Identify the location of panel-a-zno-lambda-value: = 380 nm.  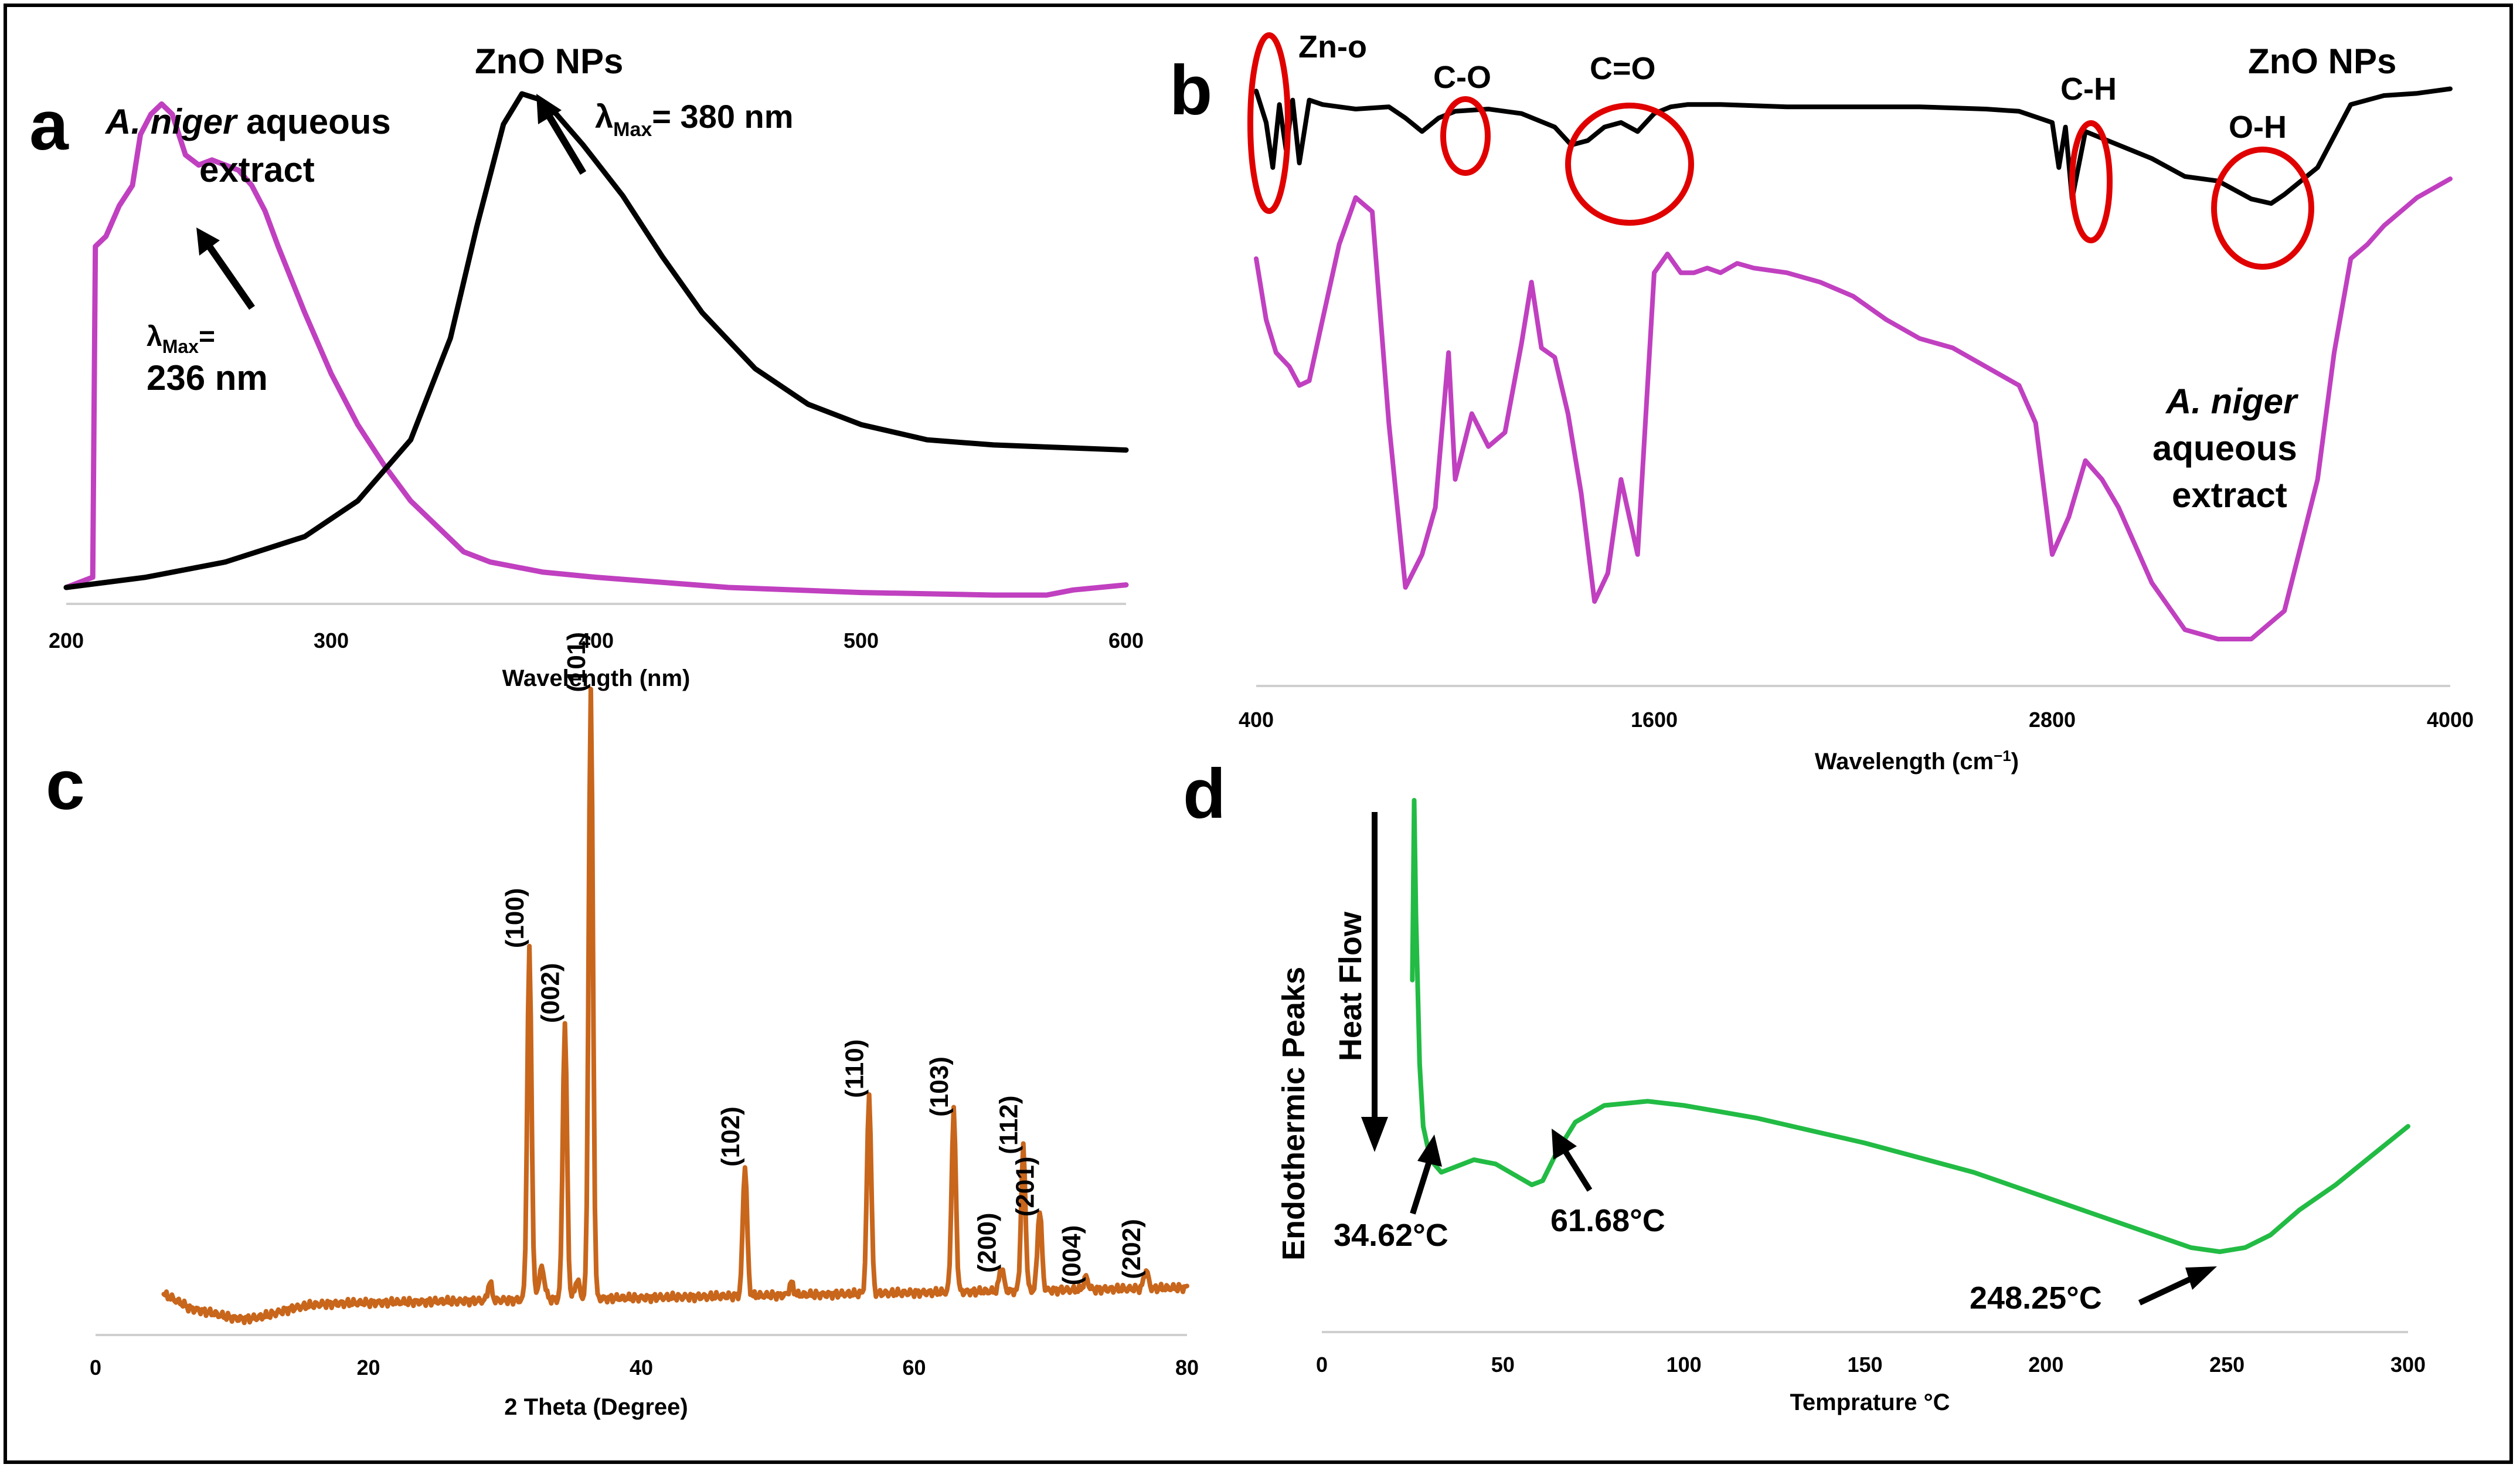
(722, 116).